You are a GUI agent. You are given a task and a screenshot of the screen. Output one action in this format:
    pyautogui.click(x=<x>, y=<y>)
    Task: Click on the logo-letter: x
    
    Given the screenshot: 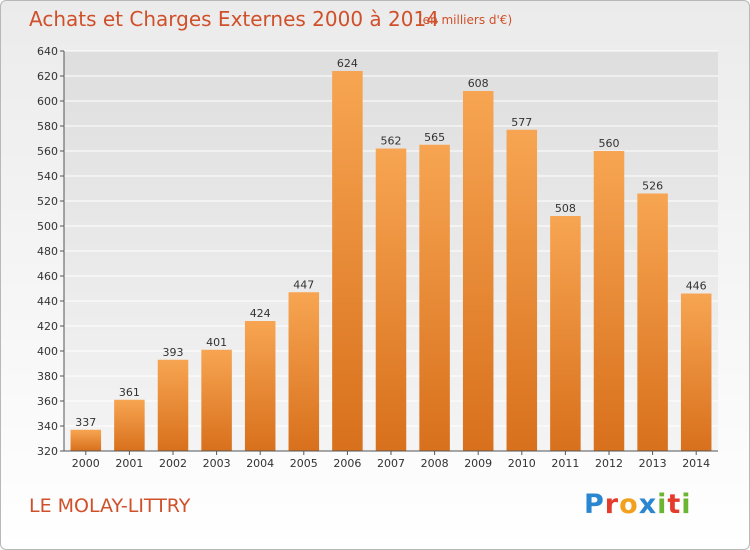 What is the action you would take?
    pyautogui.click(x=648, y=504)
    